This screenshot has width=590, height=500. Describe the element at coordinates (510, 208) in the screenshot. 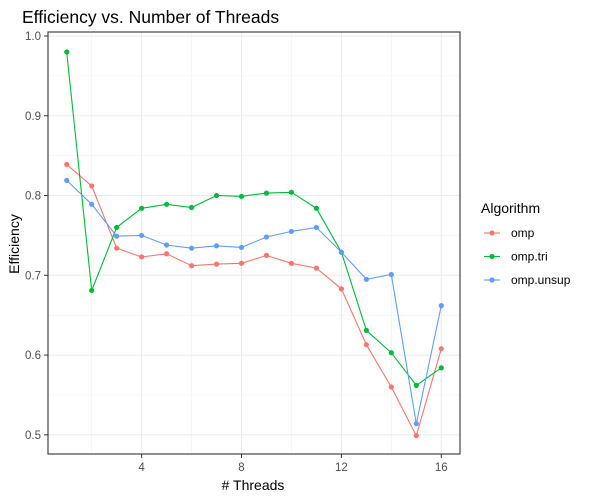

I see `legend-title: Algorithm` at that location.